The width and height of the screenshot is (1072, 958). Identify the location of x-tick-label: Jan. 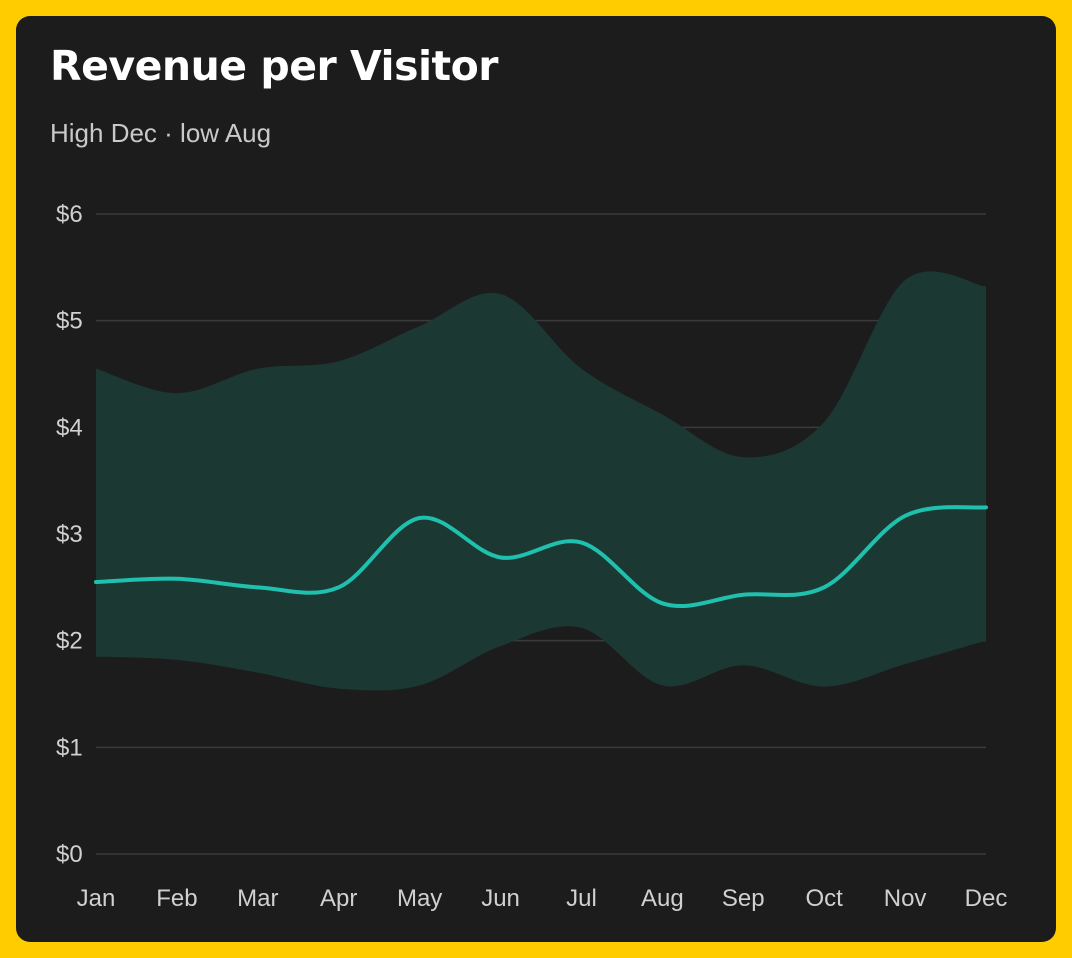
(96, 898).